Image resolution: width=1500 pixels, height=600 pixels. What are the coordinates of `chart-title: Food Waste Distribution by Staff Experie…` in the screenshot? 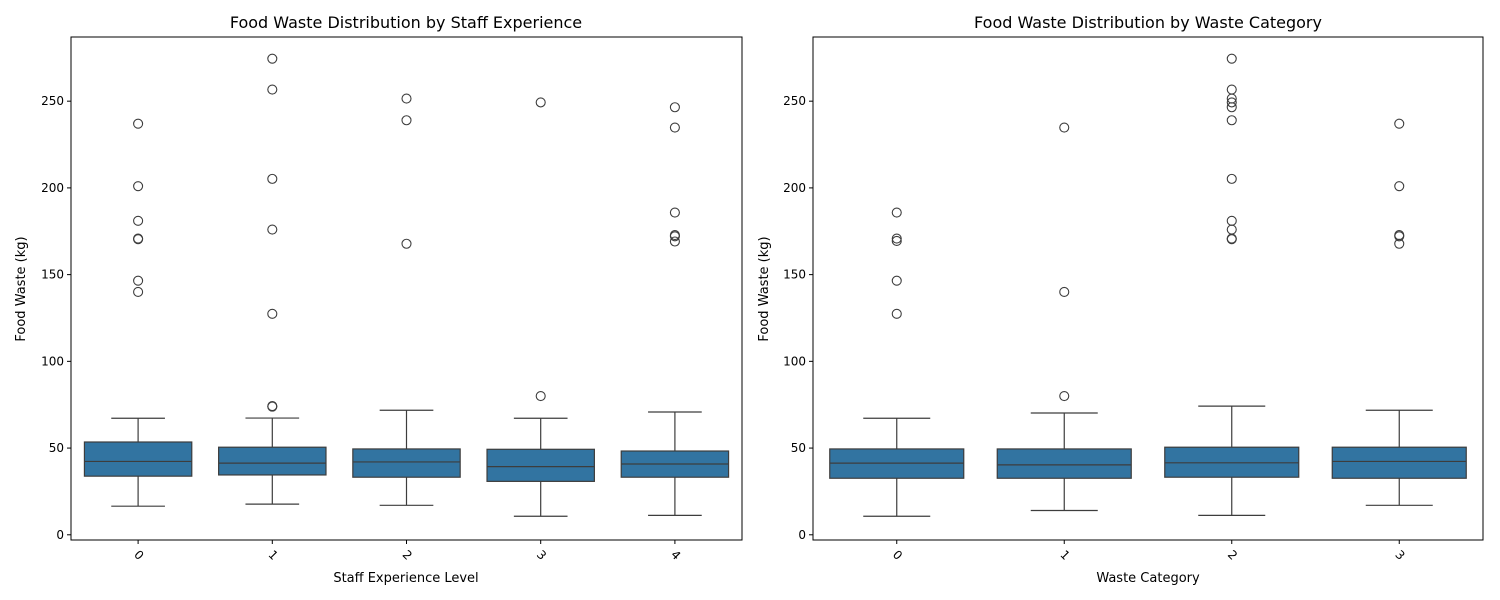 It's located at (406, 22).